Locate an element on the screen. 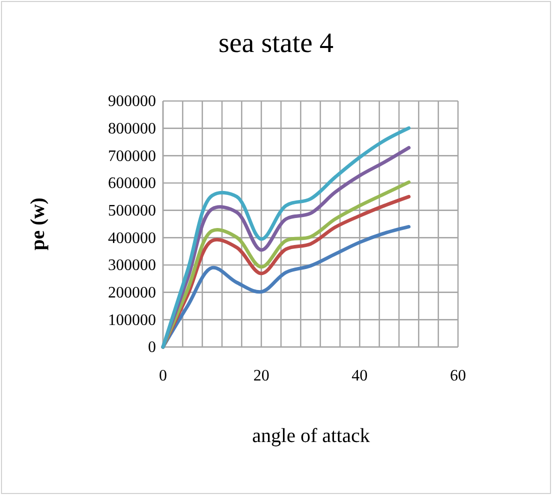 This screenshot has width=552, height=495. y-tick-label: 900000 is located at coordinates (132, 101).